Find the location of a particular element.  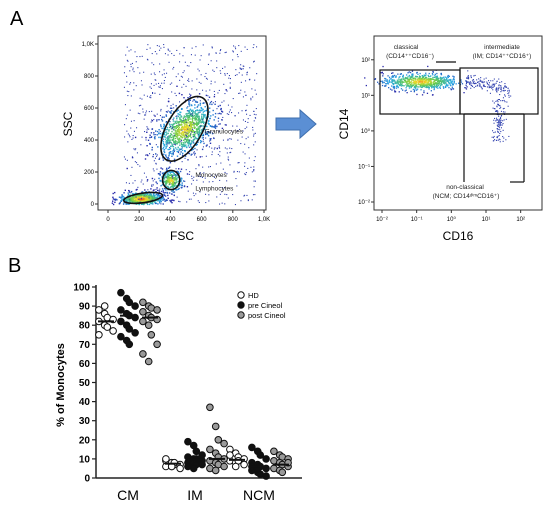

gate-granulocytes is located at coordinates (184, 128).